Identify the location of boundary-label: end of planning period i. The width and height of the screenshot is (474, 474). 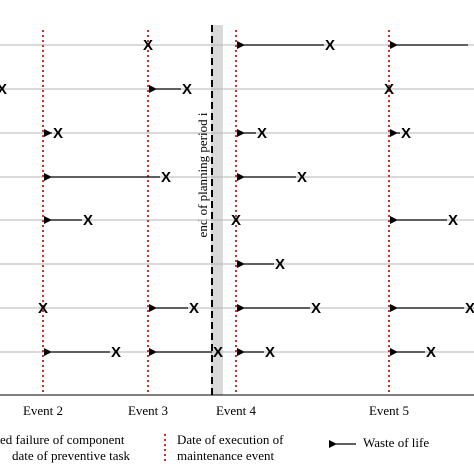
(202, 174).